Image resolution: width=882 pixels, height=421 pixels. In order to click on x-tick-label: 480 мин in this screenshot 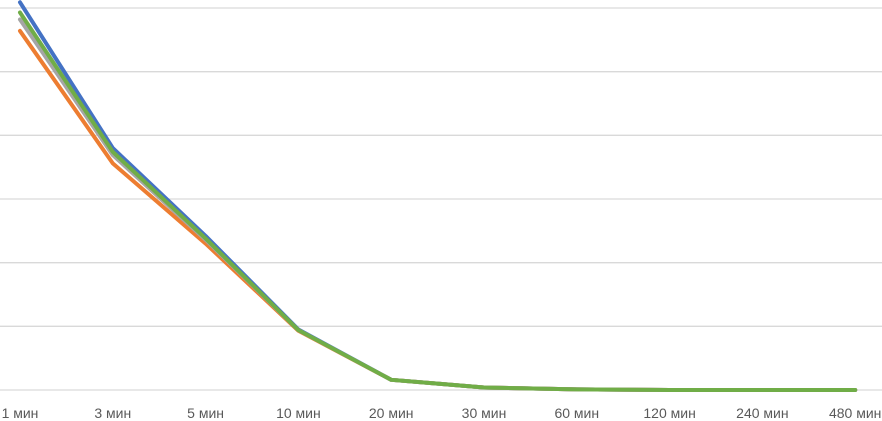, I will do `click(855, 413)`.